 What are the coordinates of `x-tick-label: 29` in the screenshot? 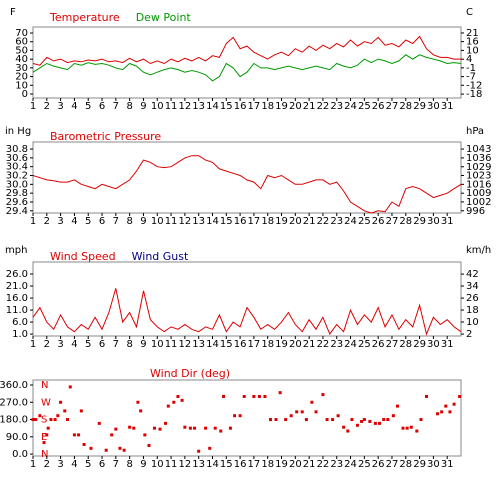 It's located at (419, 464).